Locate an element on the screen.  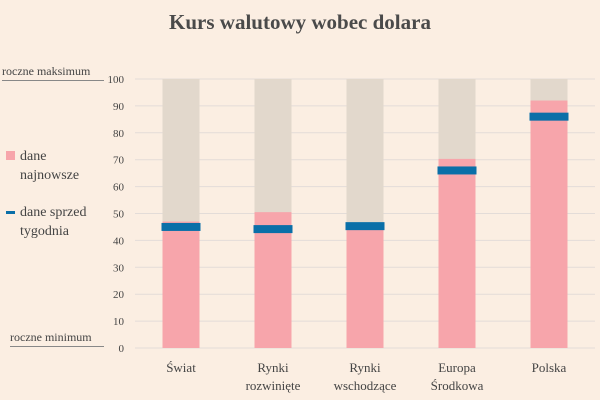
x-tick-label: wschodzące is located at coordinates (365, 385).